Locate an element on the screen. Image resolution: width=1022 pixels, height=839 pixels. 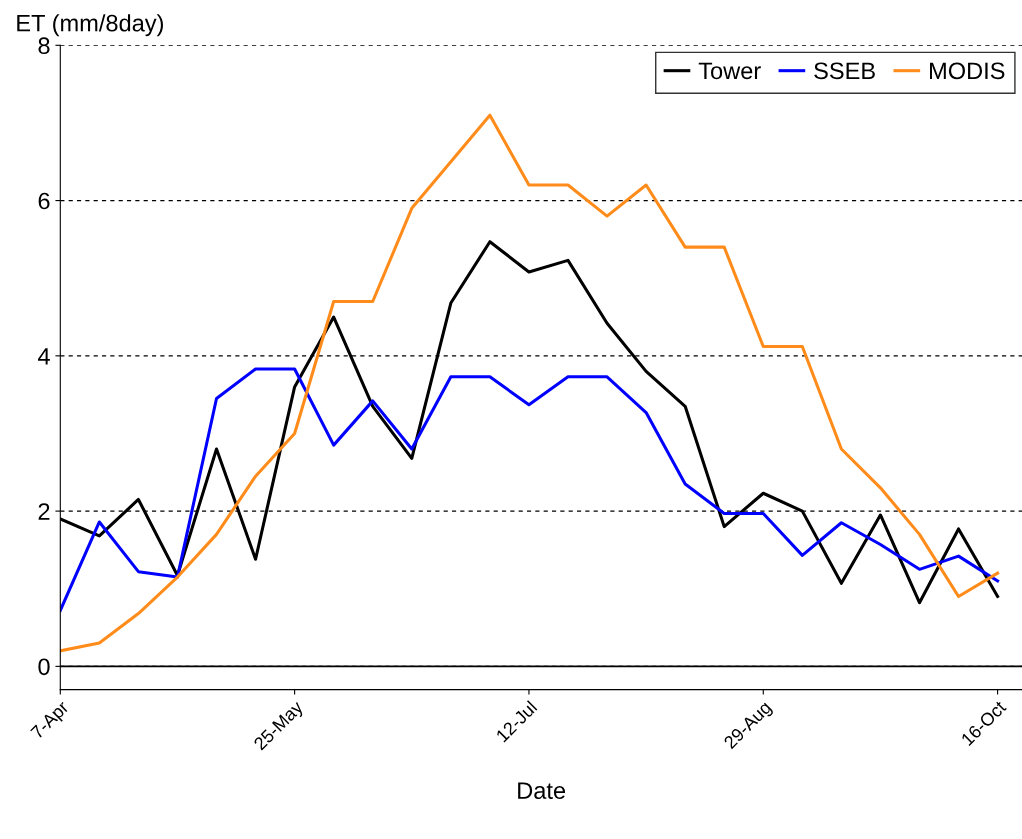
y-tick-label: 8 is located at coordinates (44, 46).